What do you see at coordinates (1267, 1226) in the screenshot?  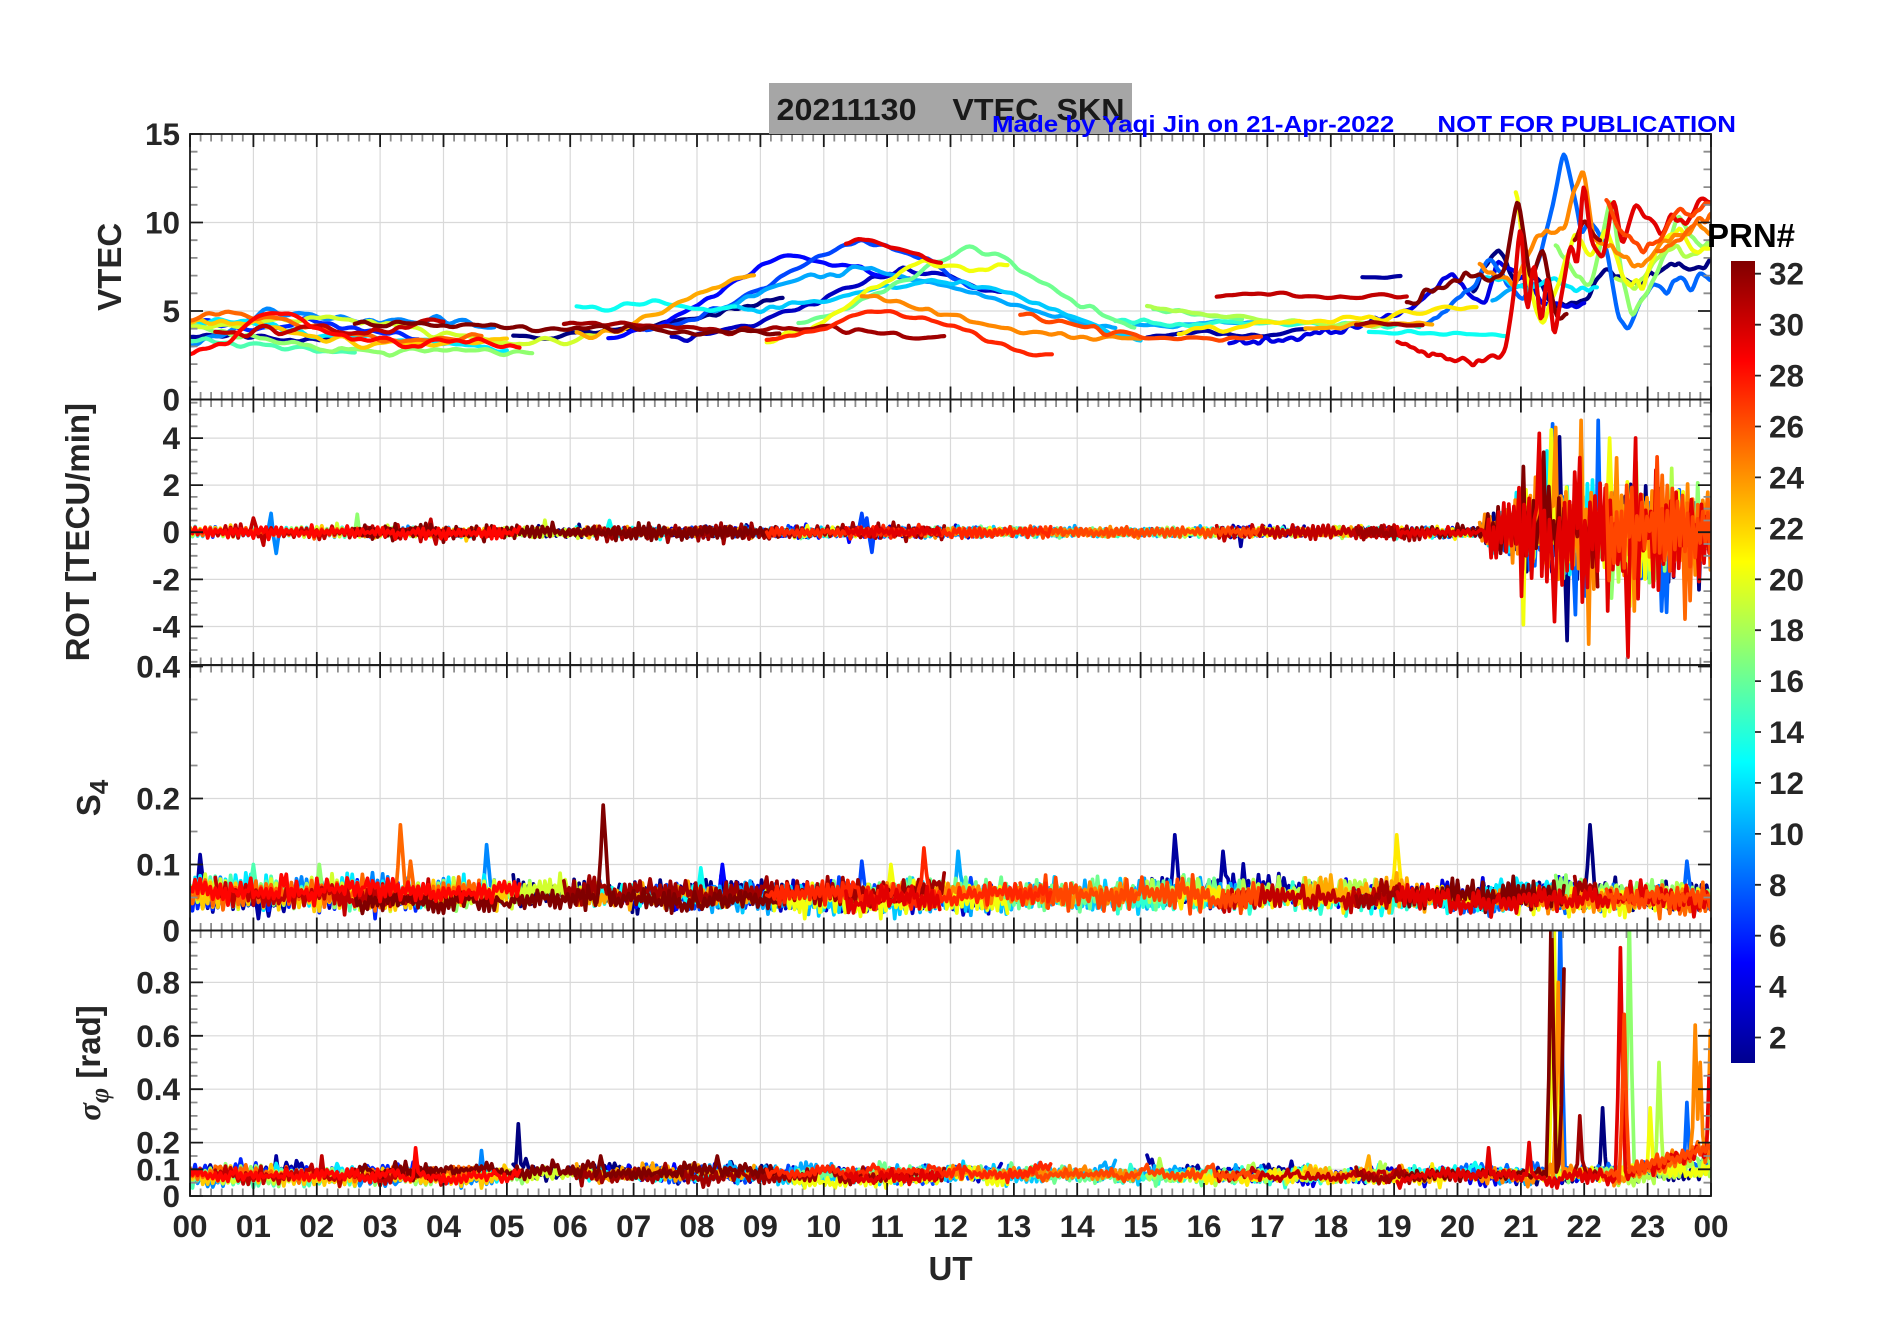 I see `svg-text: 17` at bounding box center [1267, 1226].